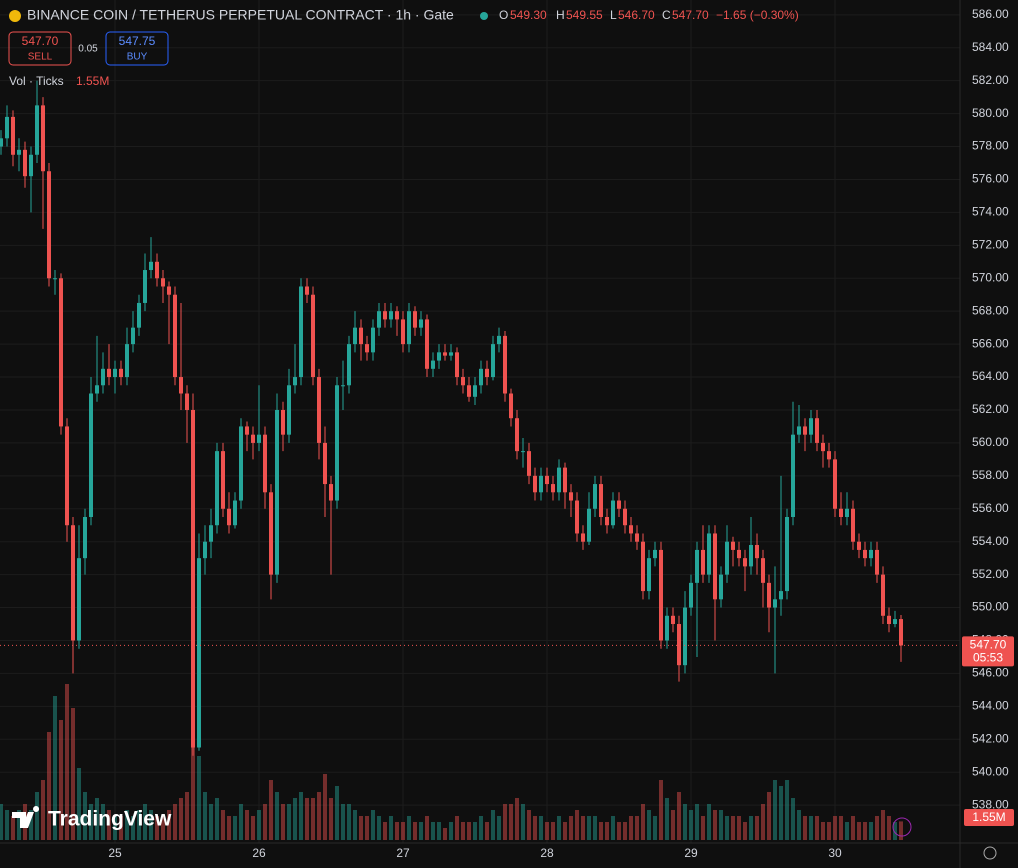 This screenshot has height=868, width=1018. I want to click on settings-icon, so click(990, 853).